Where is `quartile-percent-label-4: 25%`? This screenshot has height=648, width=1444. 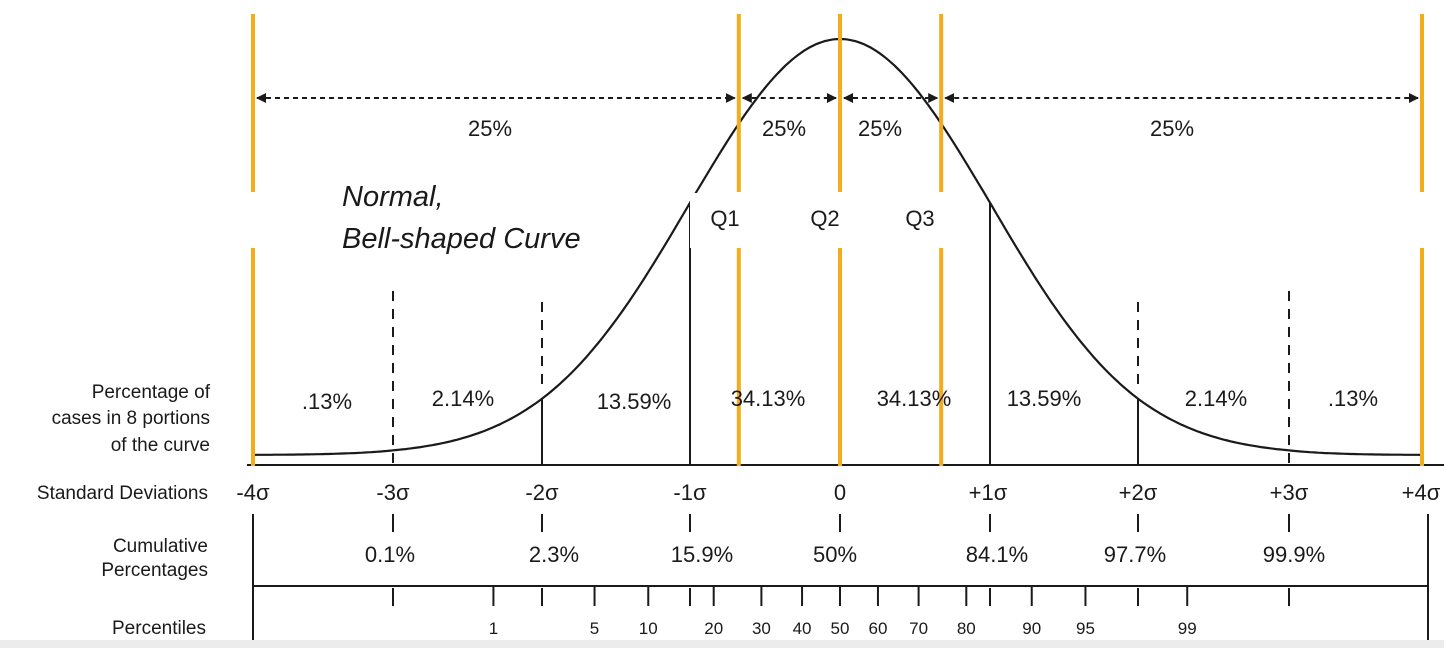 quartile-percent-label-4: 25% is located at coordinates (1172, 128).